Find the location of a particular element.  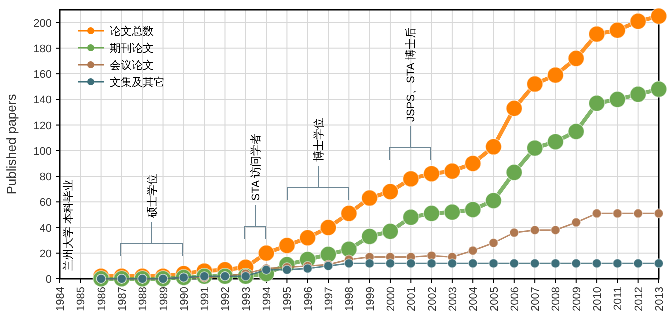

x-tick-label: 2010 is located at coordinates (598, 299).